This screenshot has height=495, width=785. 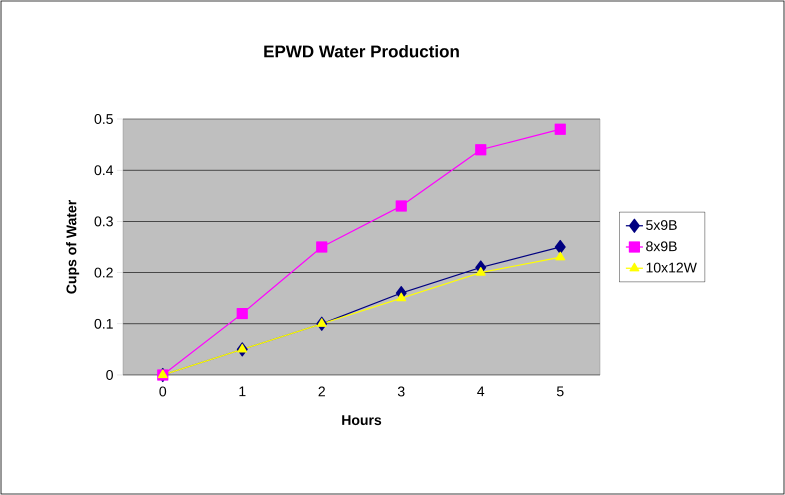 I want to click on x-tick-label: 5, so click(x=560, y=391).